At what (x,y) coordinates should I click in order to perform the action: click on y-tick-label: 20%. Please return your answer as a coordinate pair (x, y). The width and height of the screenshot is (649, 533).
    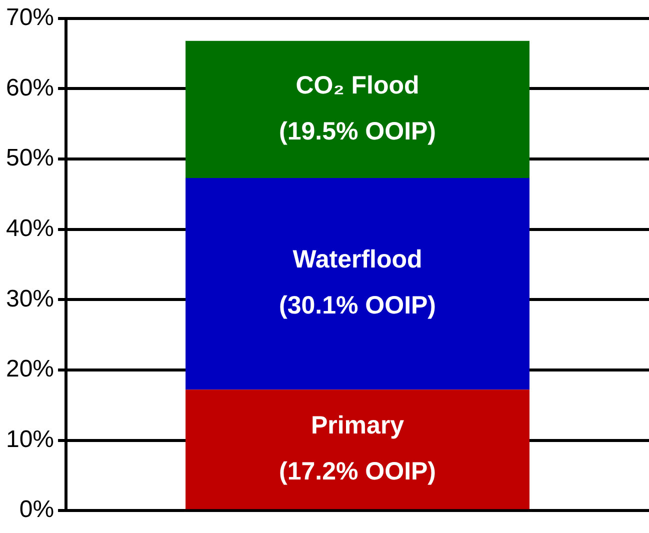
    Looking at the image, I should click on (30, 369).